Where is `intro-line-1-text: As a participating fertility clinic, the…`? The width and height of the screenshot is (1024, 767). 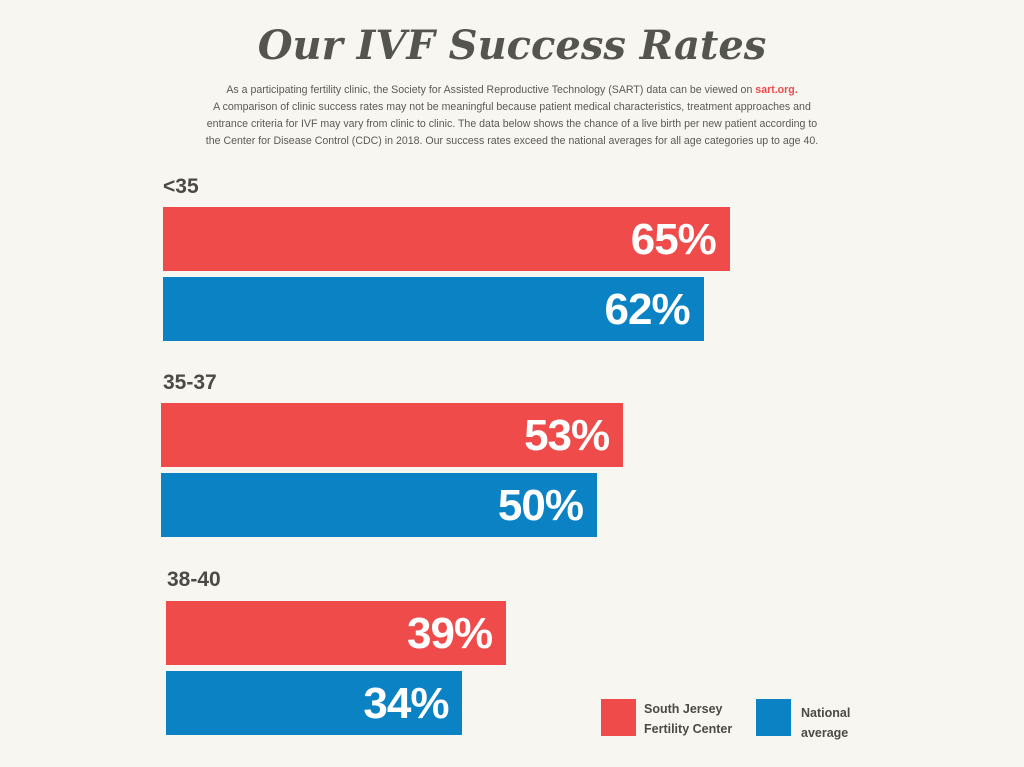
intro-line-1-text: As a participating fertility clinic, the… is located at coordinates (489, 90).